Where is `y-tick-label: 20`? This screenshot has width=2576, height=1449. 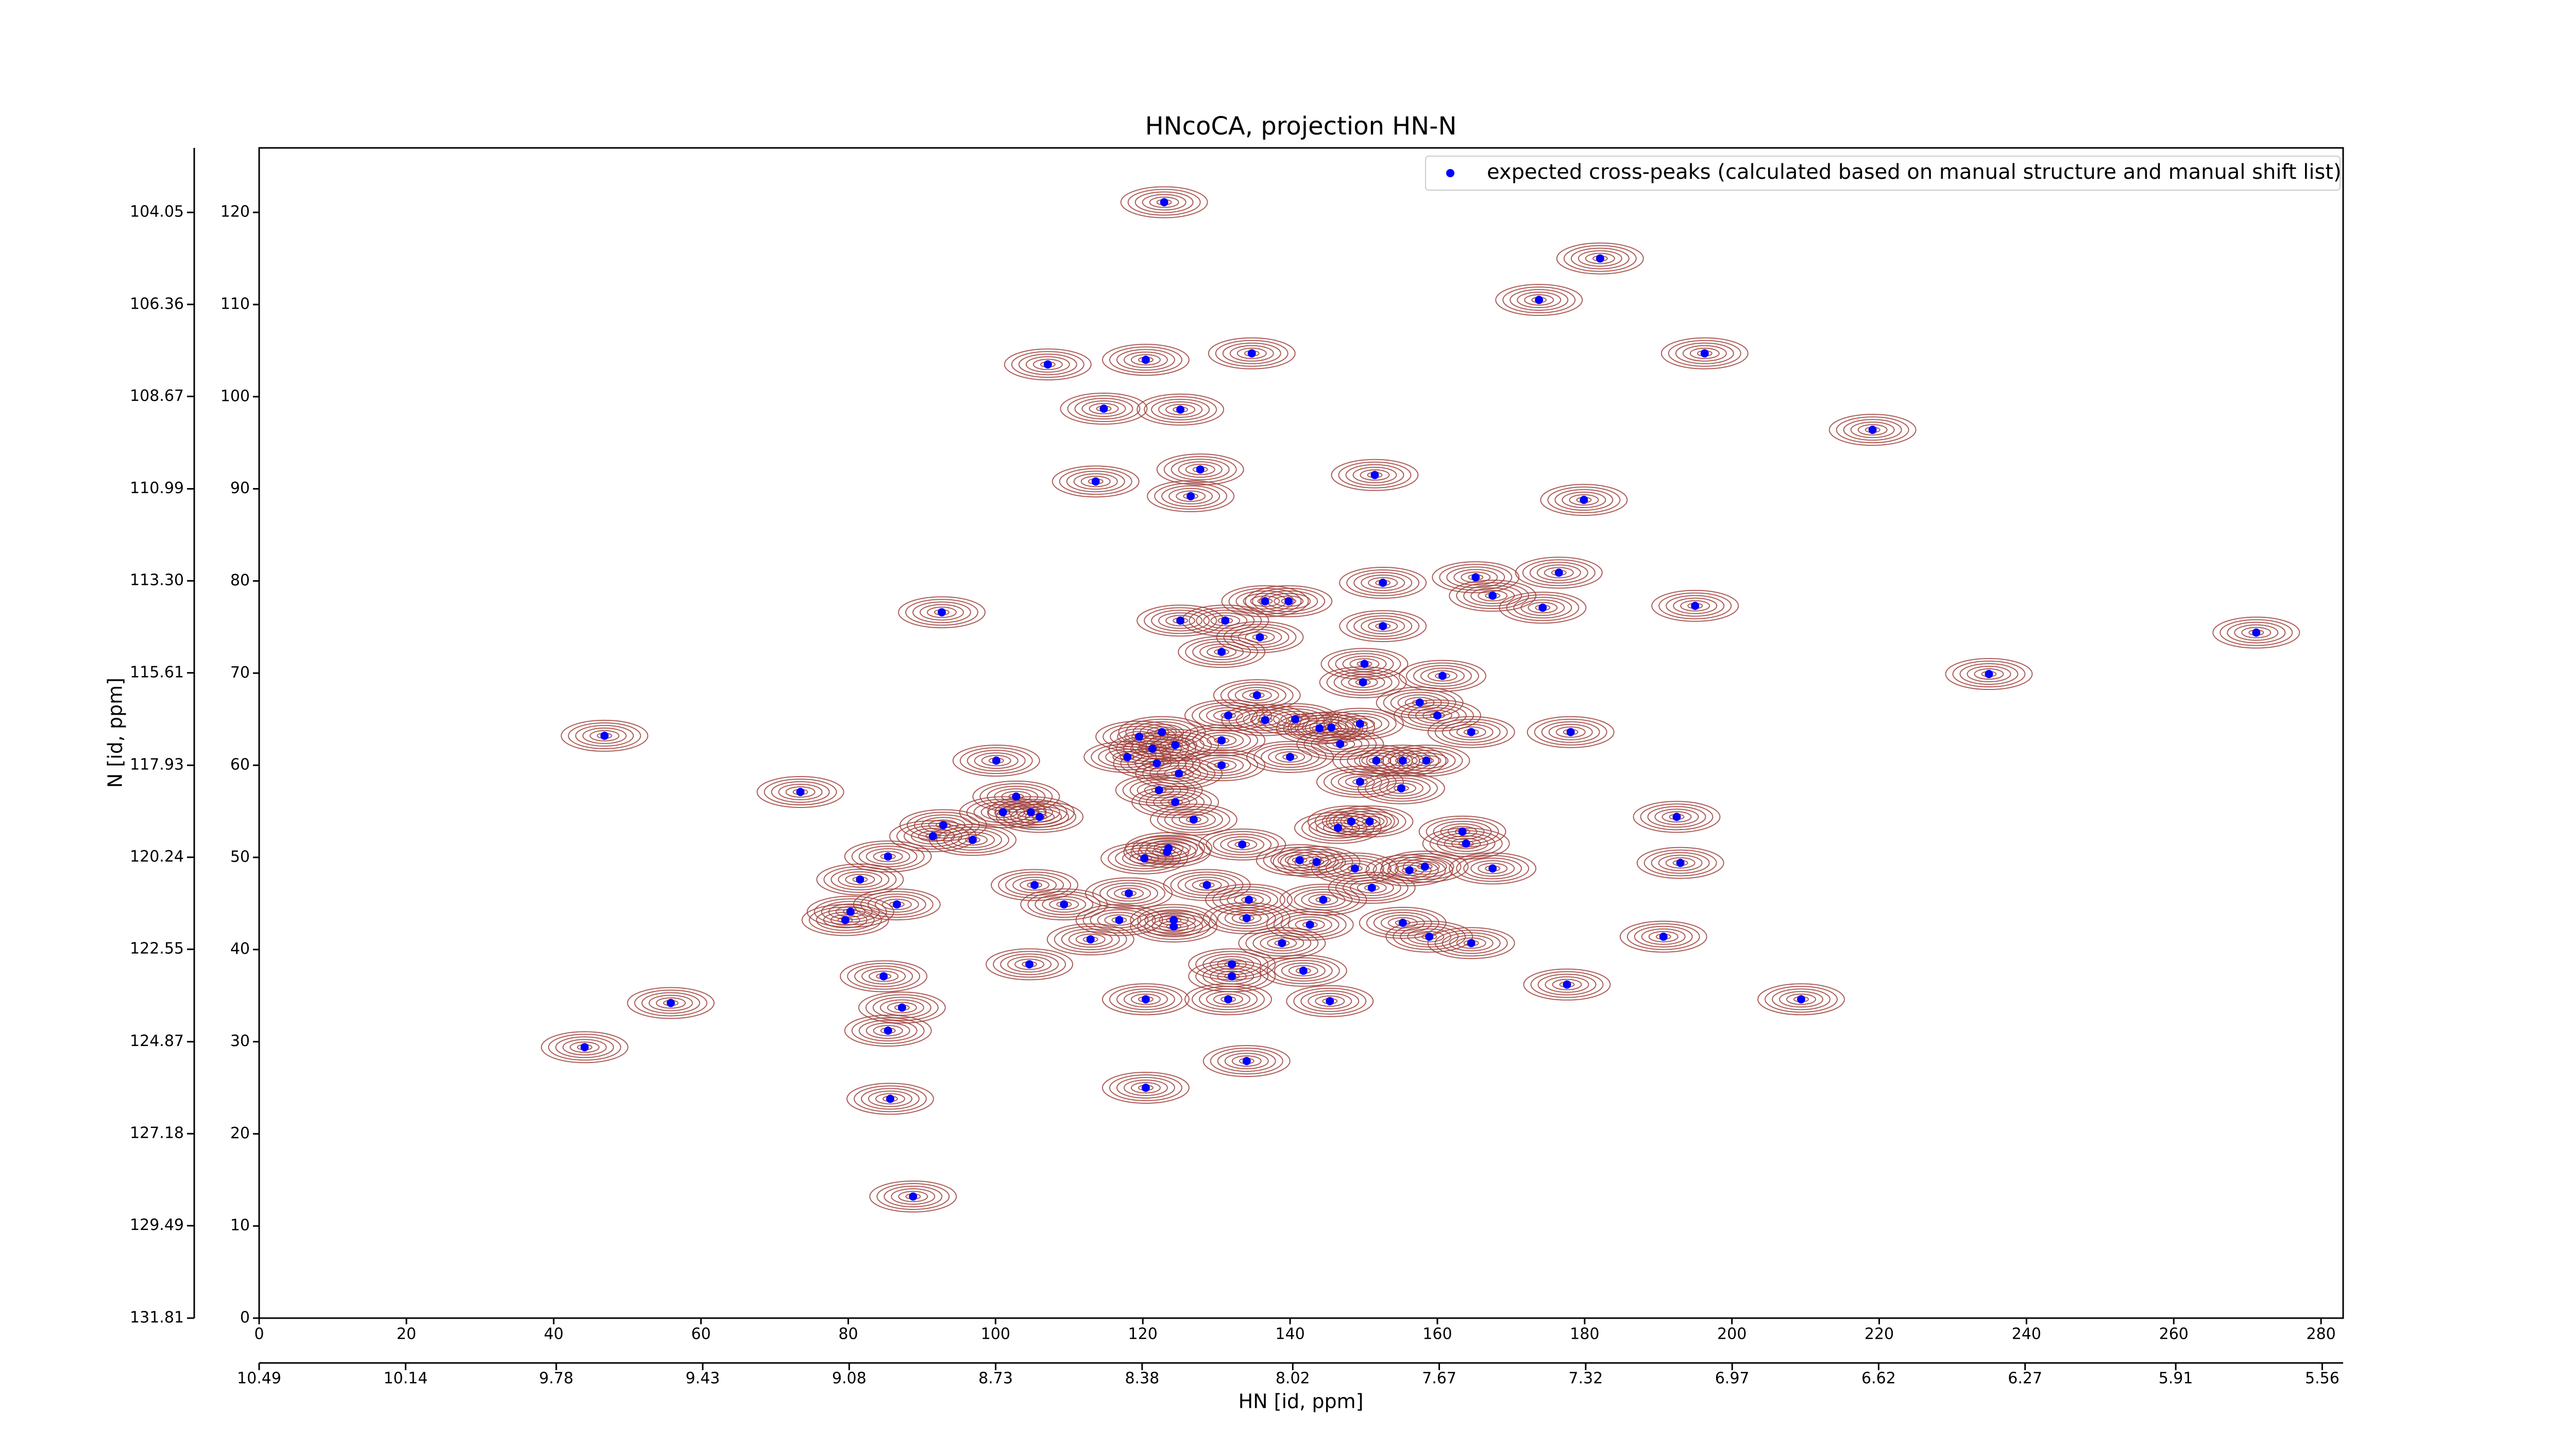
y-tick-label: 20 is located at coordinates (240, 1133).